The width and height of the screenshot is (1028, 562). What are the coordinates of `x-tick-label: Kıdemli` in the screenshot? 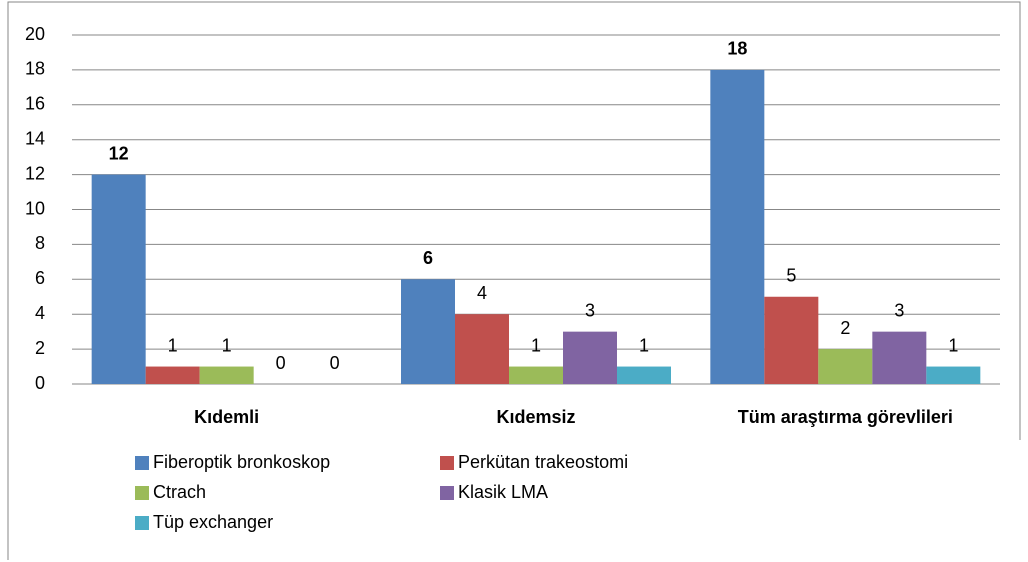 It's located at (226, 417).